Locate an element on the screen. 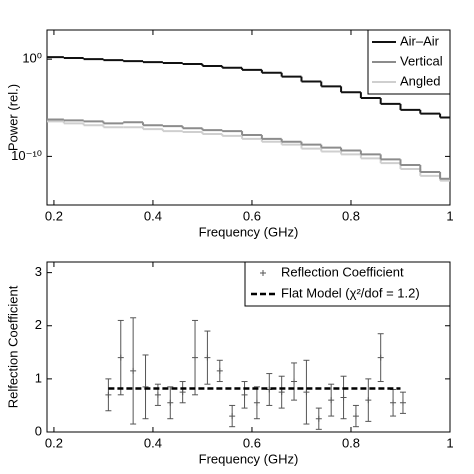 The height and width of the screenshot is (474, 474). y-tick-label: 10⁰ is located at coordinates (32, 58).